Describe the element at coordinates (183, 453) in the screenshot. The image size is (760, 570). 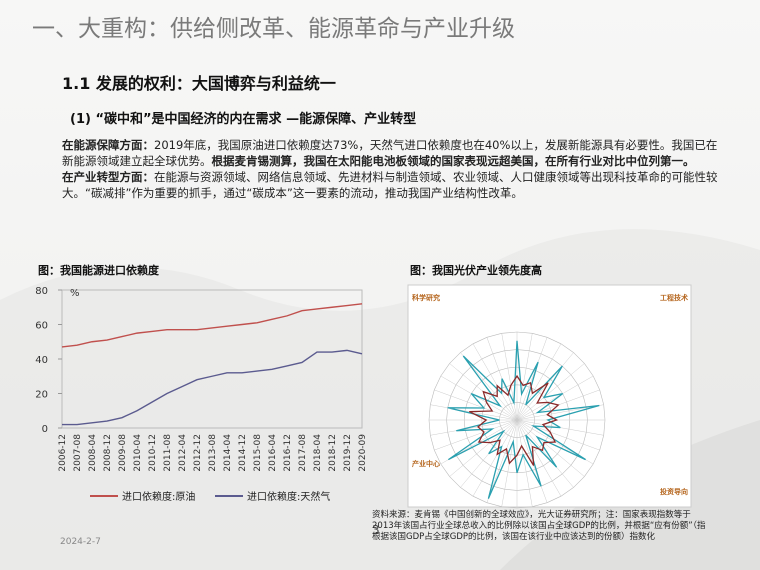
I see `x-tick-label: 2012-04` at that location.